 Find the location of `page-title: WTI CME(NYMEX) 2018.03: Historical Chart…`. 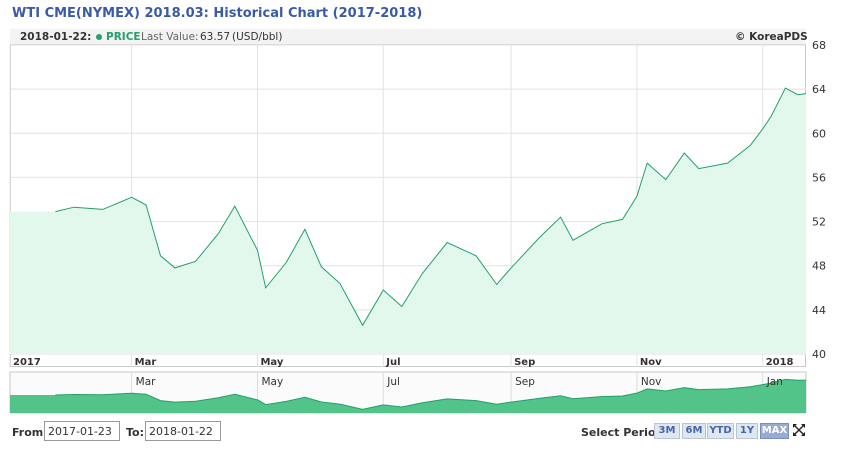

page-title: WTI CME(NYMEX) 2018.03: Historical Chart… is located at coordinates (217, 13).